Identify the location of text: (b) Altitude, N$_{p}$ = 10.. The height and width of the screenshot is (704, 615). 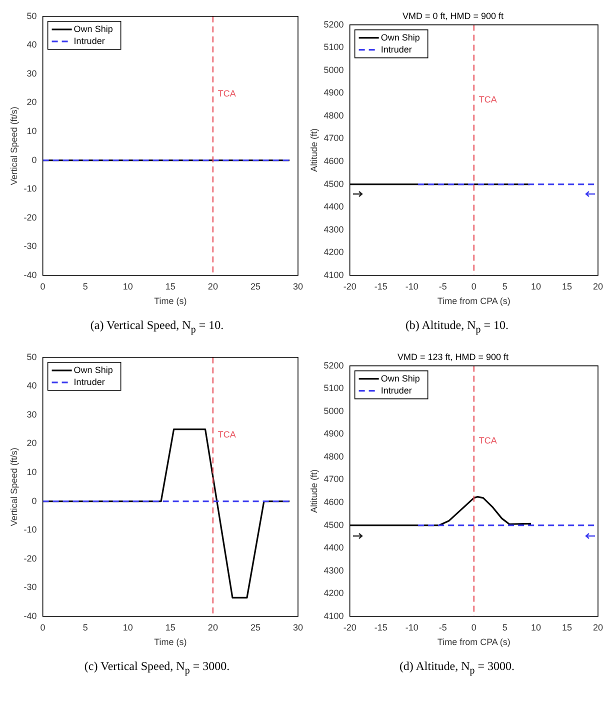
(457, 327).